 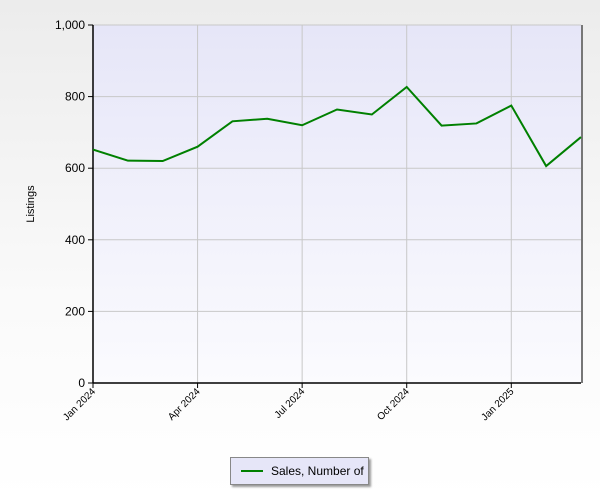 What do you see at coordinates (184, 404) in the screenshot?
I see `x-tick-label: Apr 2024` at bounding box center [184, 404].